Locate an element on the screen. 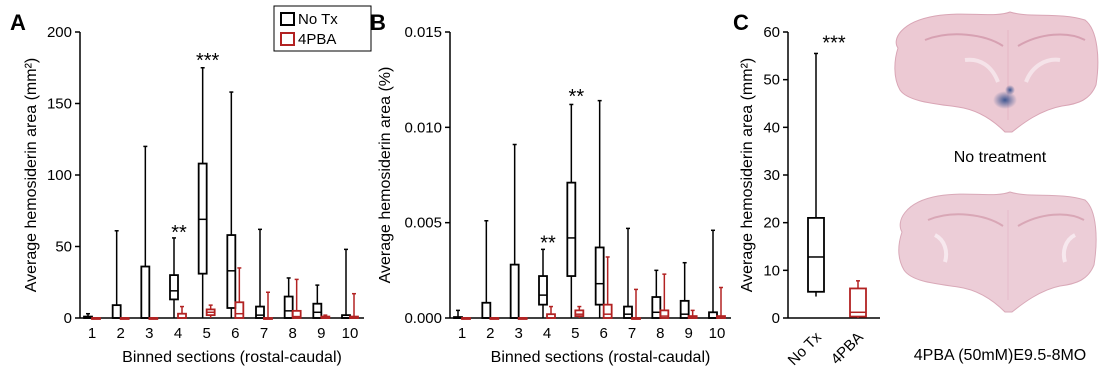 The height and width of the screenshot is (369, 1102). box-no-tx-no-tx is located at coordinates (816, 174).